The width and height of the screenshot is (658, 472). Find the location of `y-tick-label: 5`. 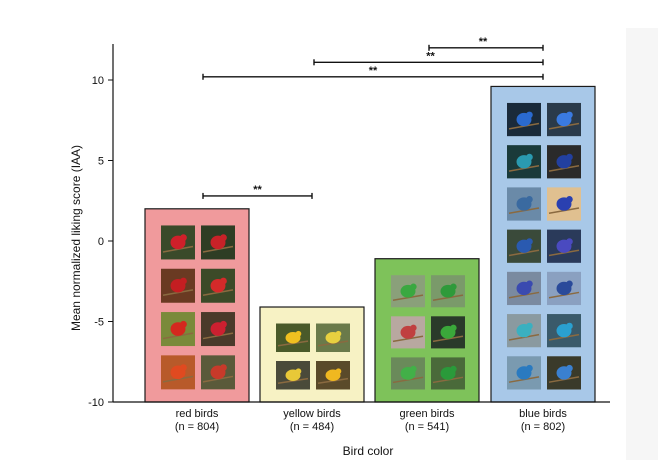

y-tick-label: 5 is located at coordinates (101, 162).